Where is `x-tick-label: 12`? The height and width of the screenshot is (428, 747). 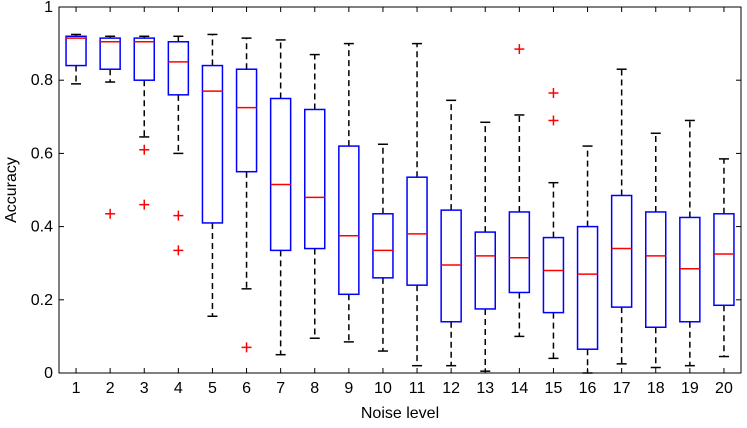 x-tick-label: 12 is located at coordinates (451, 388).